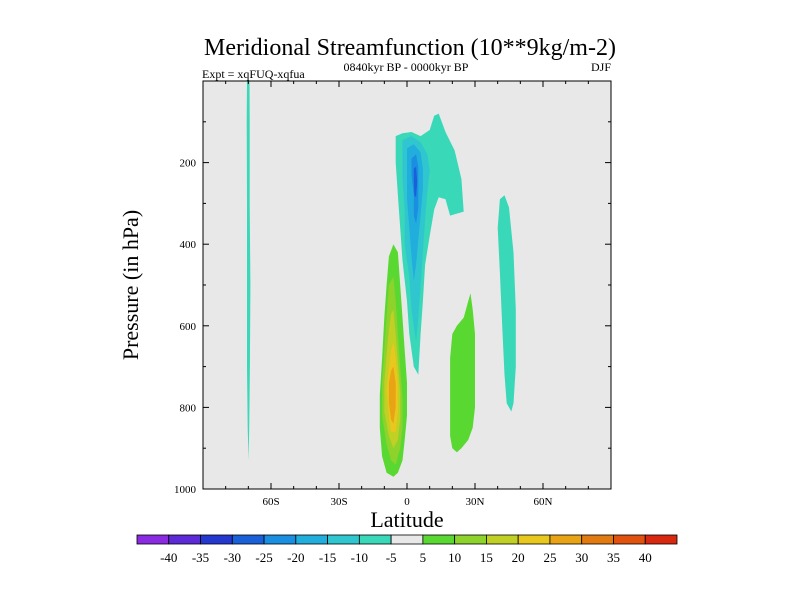  Describe the element at coordinates (263, 557) in the screenshot. I see `colorbar-label: -25` at that location.